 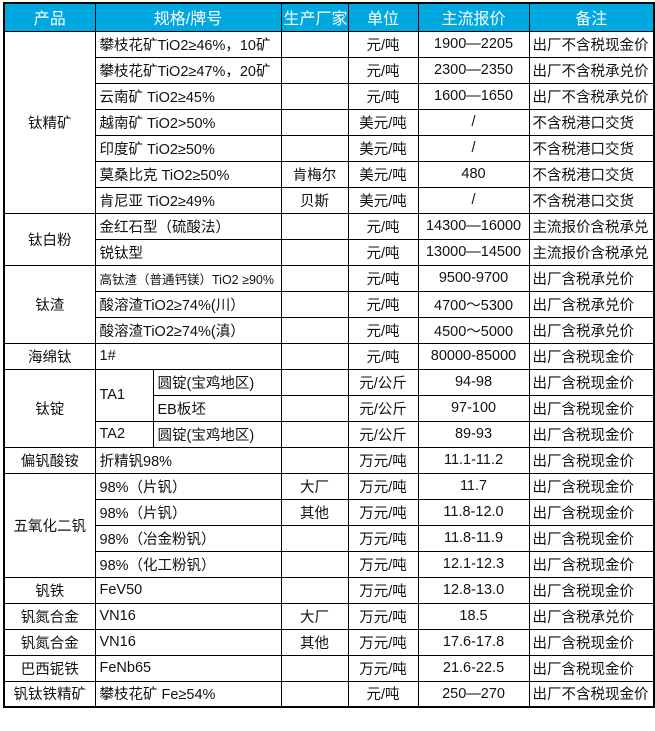 I want to click on table-row: 98%（冶金粉钒） 万元/吨 11.8-11.9 出厂含税现金价, so click(x=329, y=538).